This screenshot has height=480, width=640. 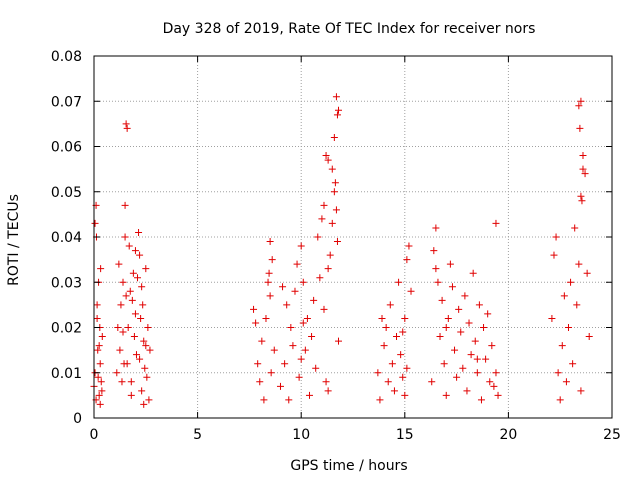 I want to click on y-tick-label: 0.02, so click(x=66, y=329).